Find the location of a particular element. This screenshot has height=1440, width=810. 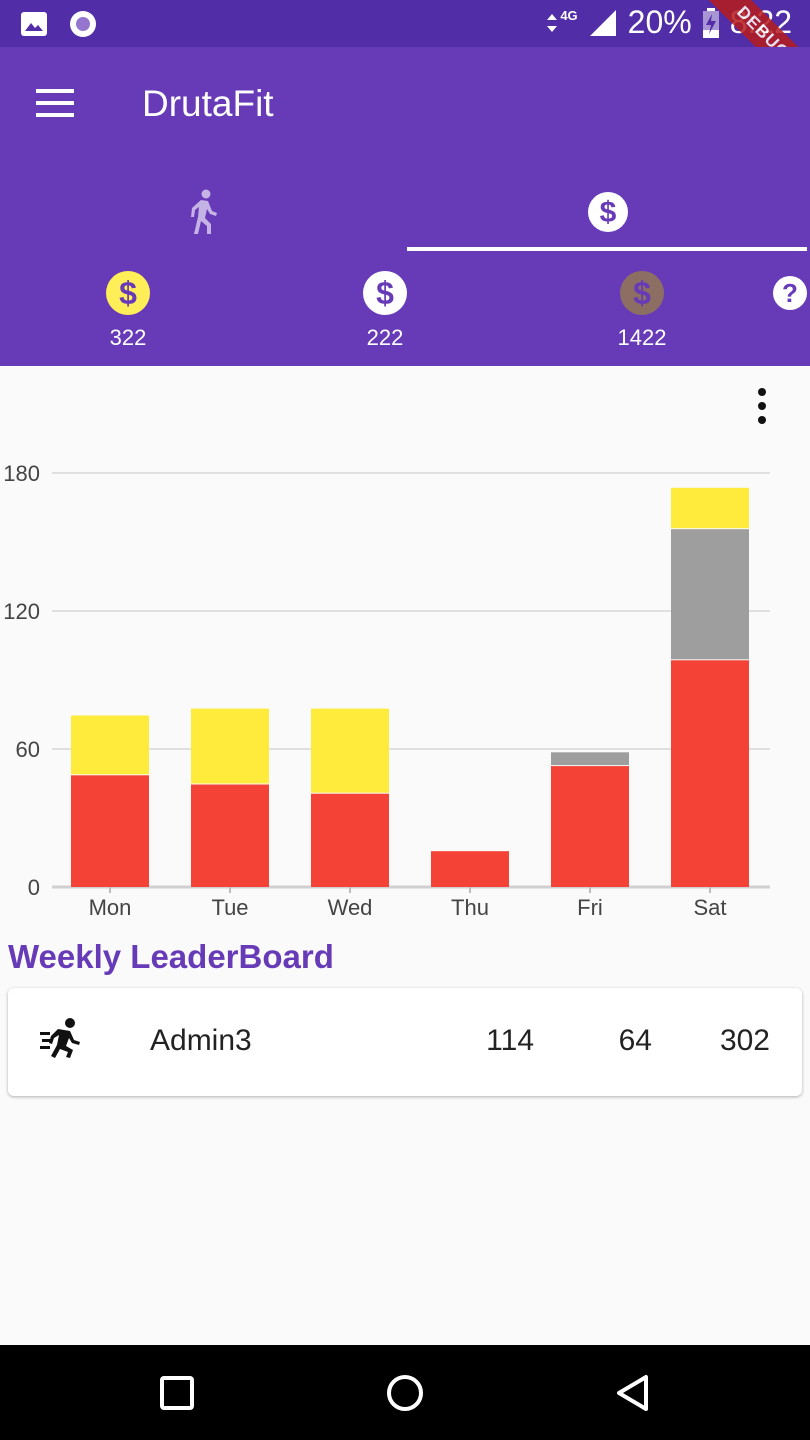

app-bar: DrutaFit $ is located at coordinates (405, 149).